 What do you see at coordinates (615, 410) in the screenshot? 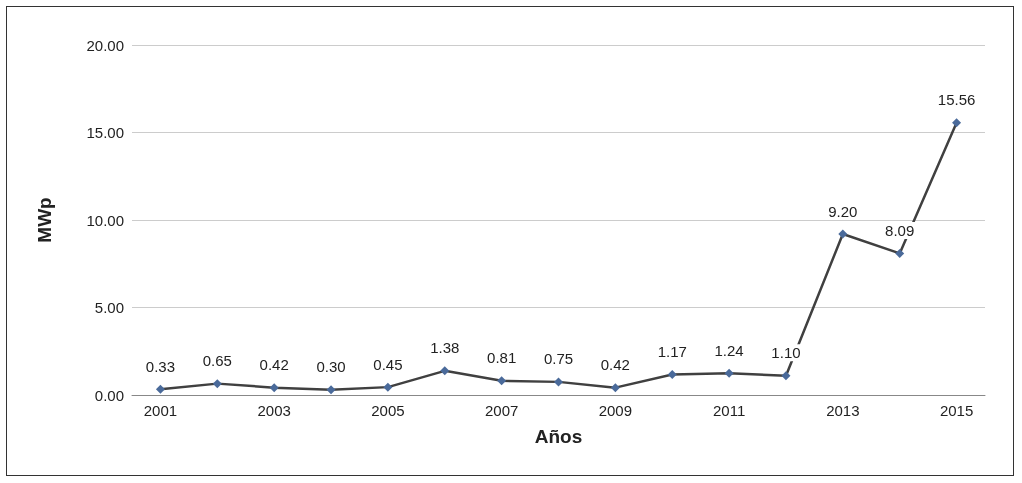
I see `x-tick-label: 2009` at bounding box center [615, 410].